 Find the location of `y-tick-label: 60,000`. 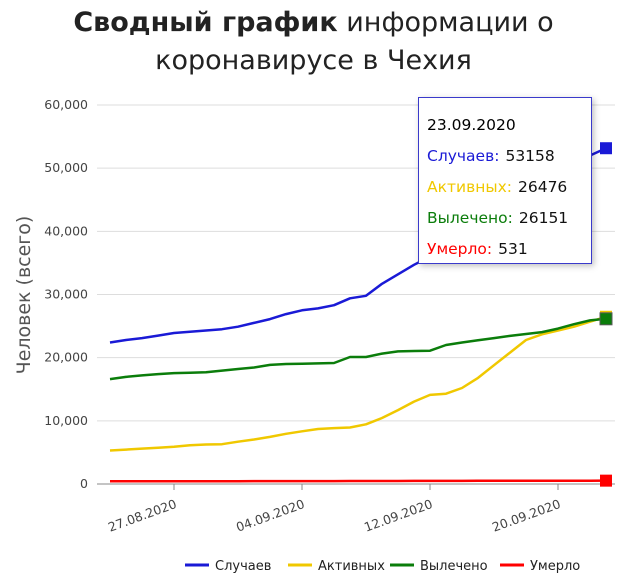

y-tick-label: 60,000 is located at coordinates (66, 104).